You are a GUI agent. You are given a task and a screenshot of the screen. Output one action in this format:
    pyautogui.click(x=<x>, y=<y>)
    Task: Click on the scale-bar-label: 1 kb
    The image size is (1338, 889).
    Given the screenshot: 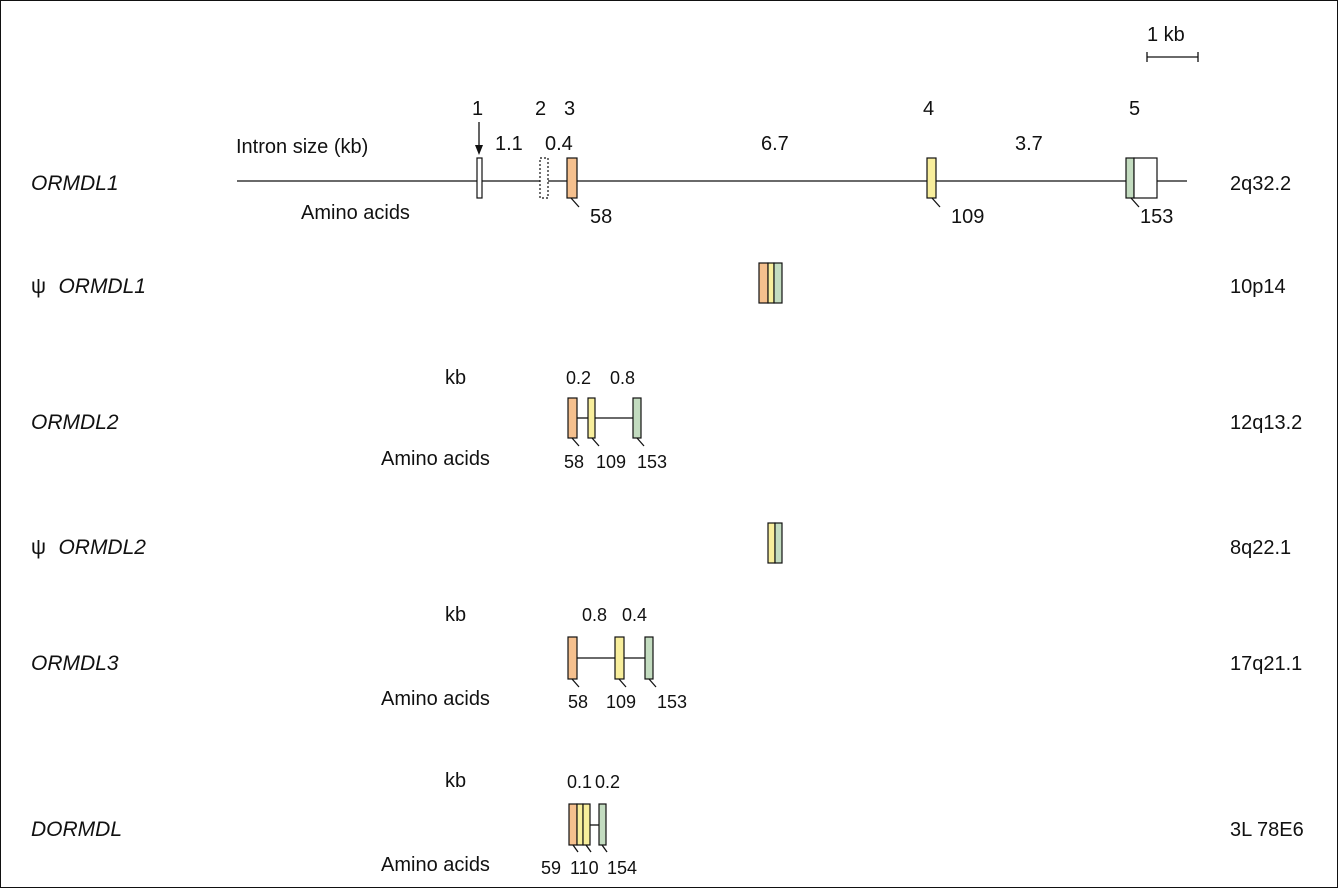 What is the action you would take?
    pyautogui.click(x=1166, y=35)
    